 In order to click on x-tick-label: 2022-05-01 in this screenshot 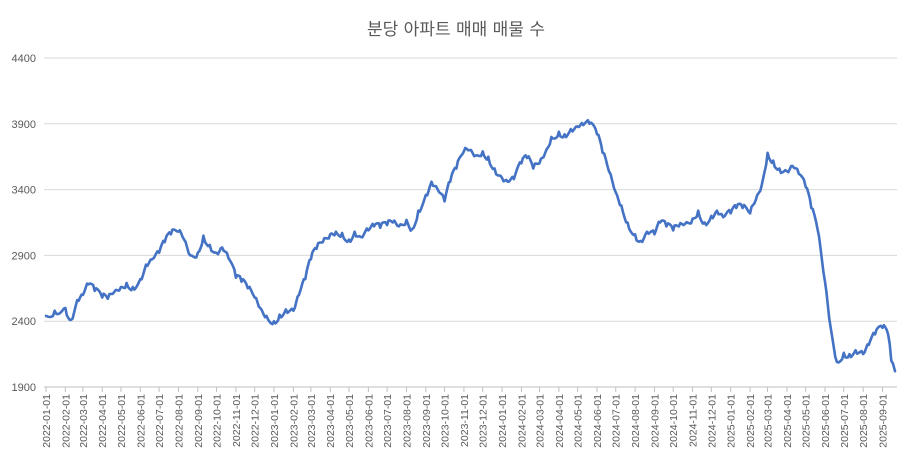, I will do `click(122, 421)`.